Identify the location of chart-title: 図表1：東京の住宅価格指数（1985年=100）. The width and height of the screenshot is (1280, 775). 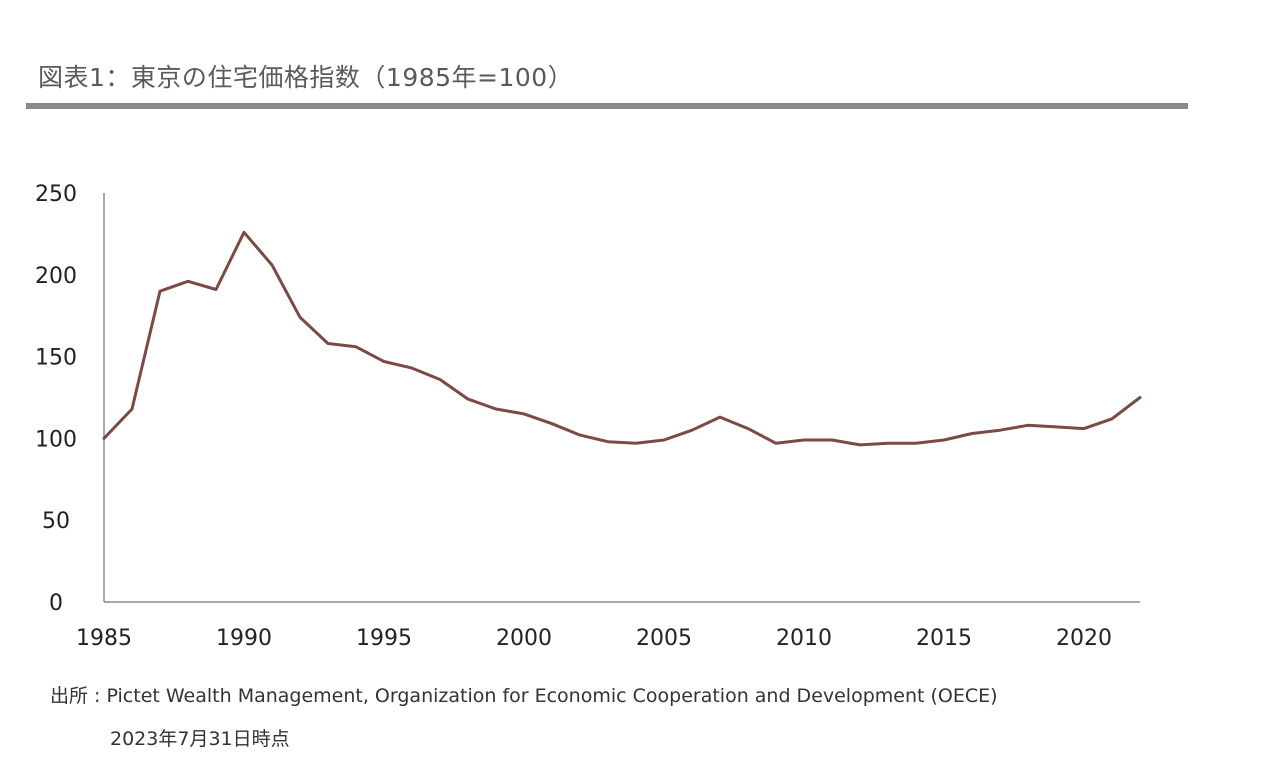
(306, 77).